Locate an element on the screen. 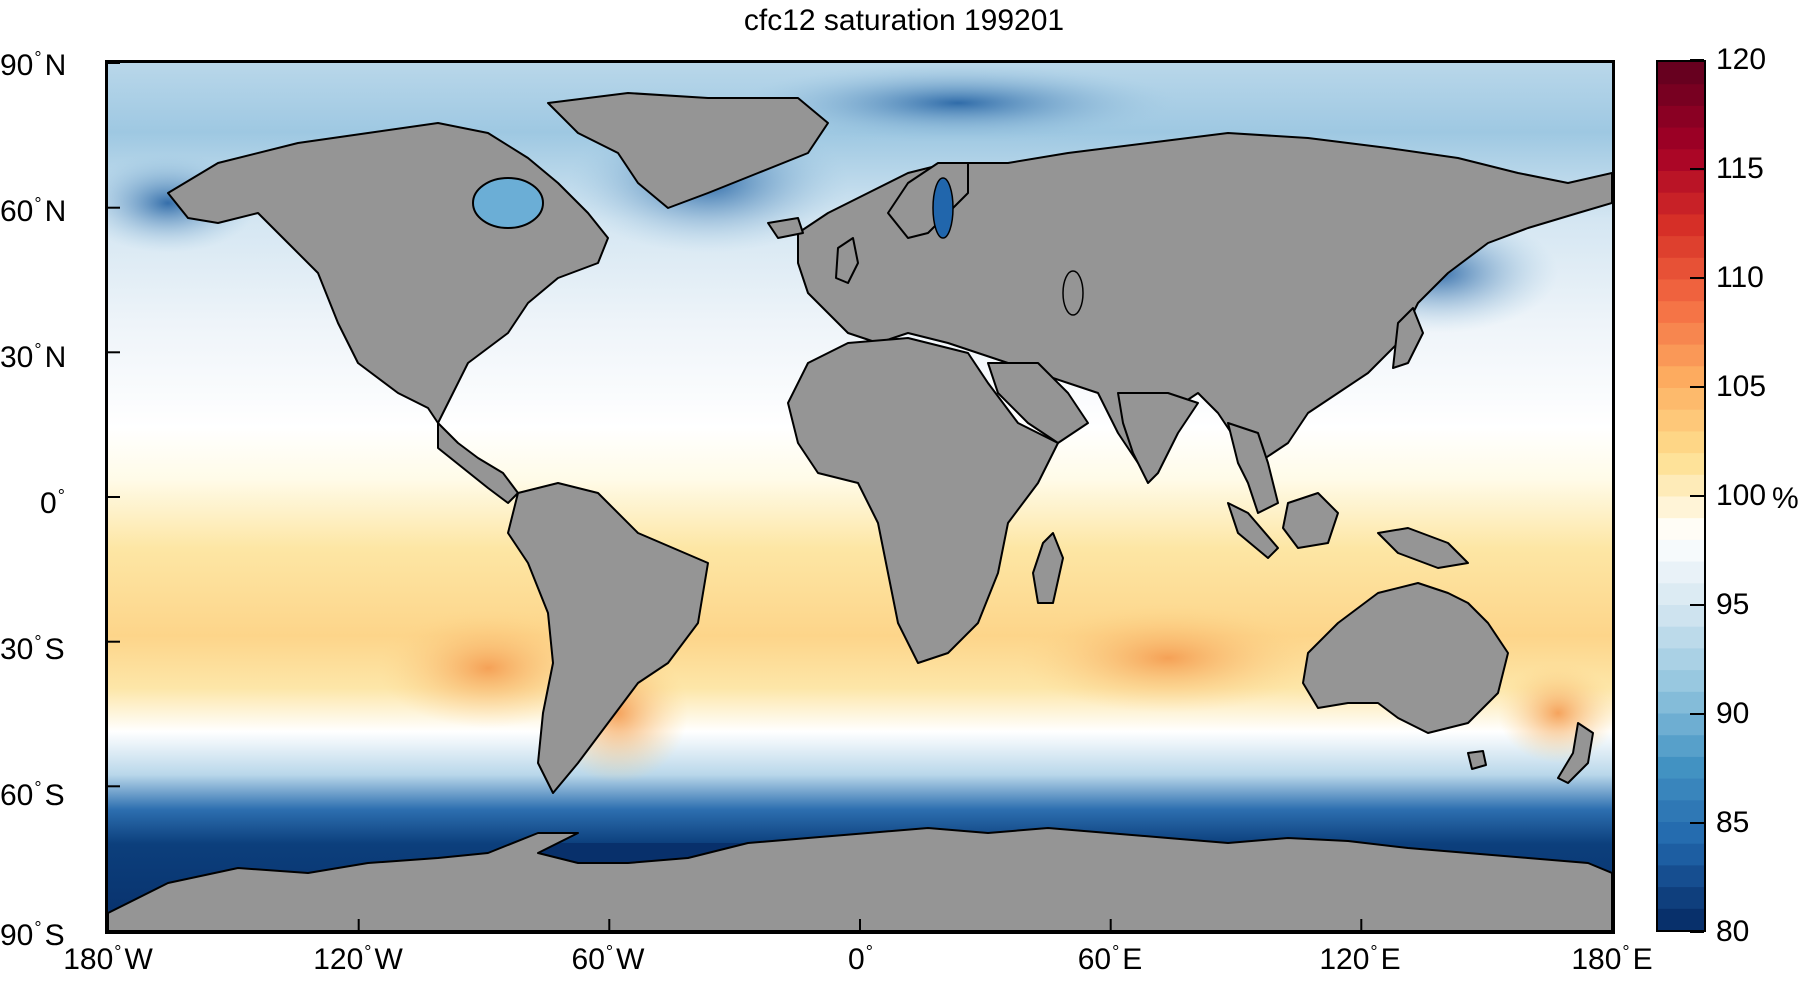 The width and height of the screenshot is (1808, 984). indian-ocean-warm-anomaly is located at coordinates (1168, 658).